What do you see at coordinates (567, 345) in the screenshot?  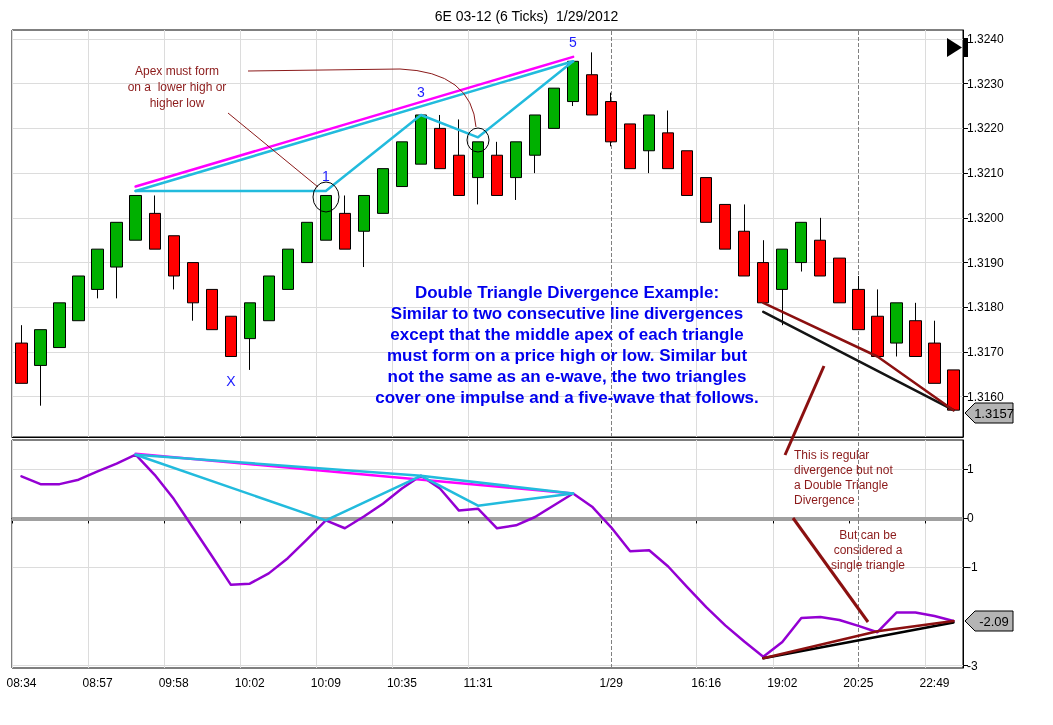 I see `annotation: Double Triangle Divergence Example: Similar to two consecutive line divergences except that the middle apex of each triangle must form on a price high or low. Similar but not the same as an e-wave, the two triangles cover one impulse and a five-wave that follows.` at bounding box center [567, 345].